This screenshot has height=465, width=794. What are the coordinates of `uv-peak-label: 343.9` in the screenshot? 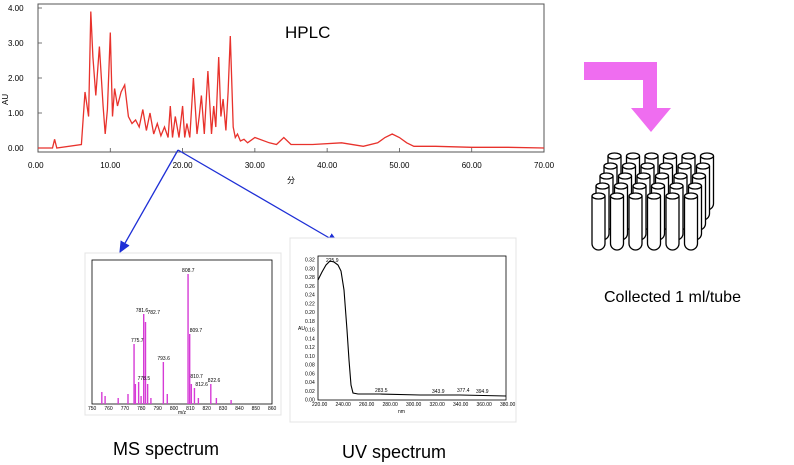 It's located at (438, 392).